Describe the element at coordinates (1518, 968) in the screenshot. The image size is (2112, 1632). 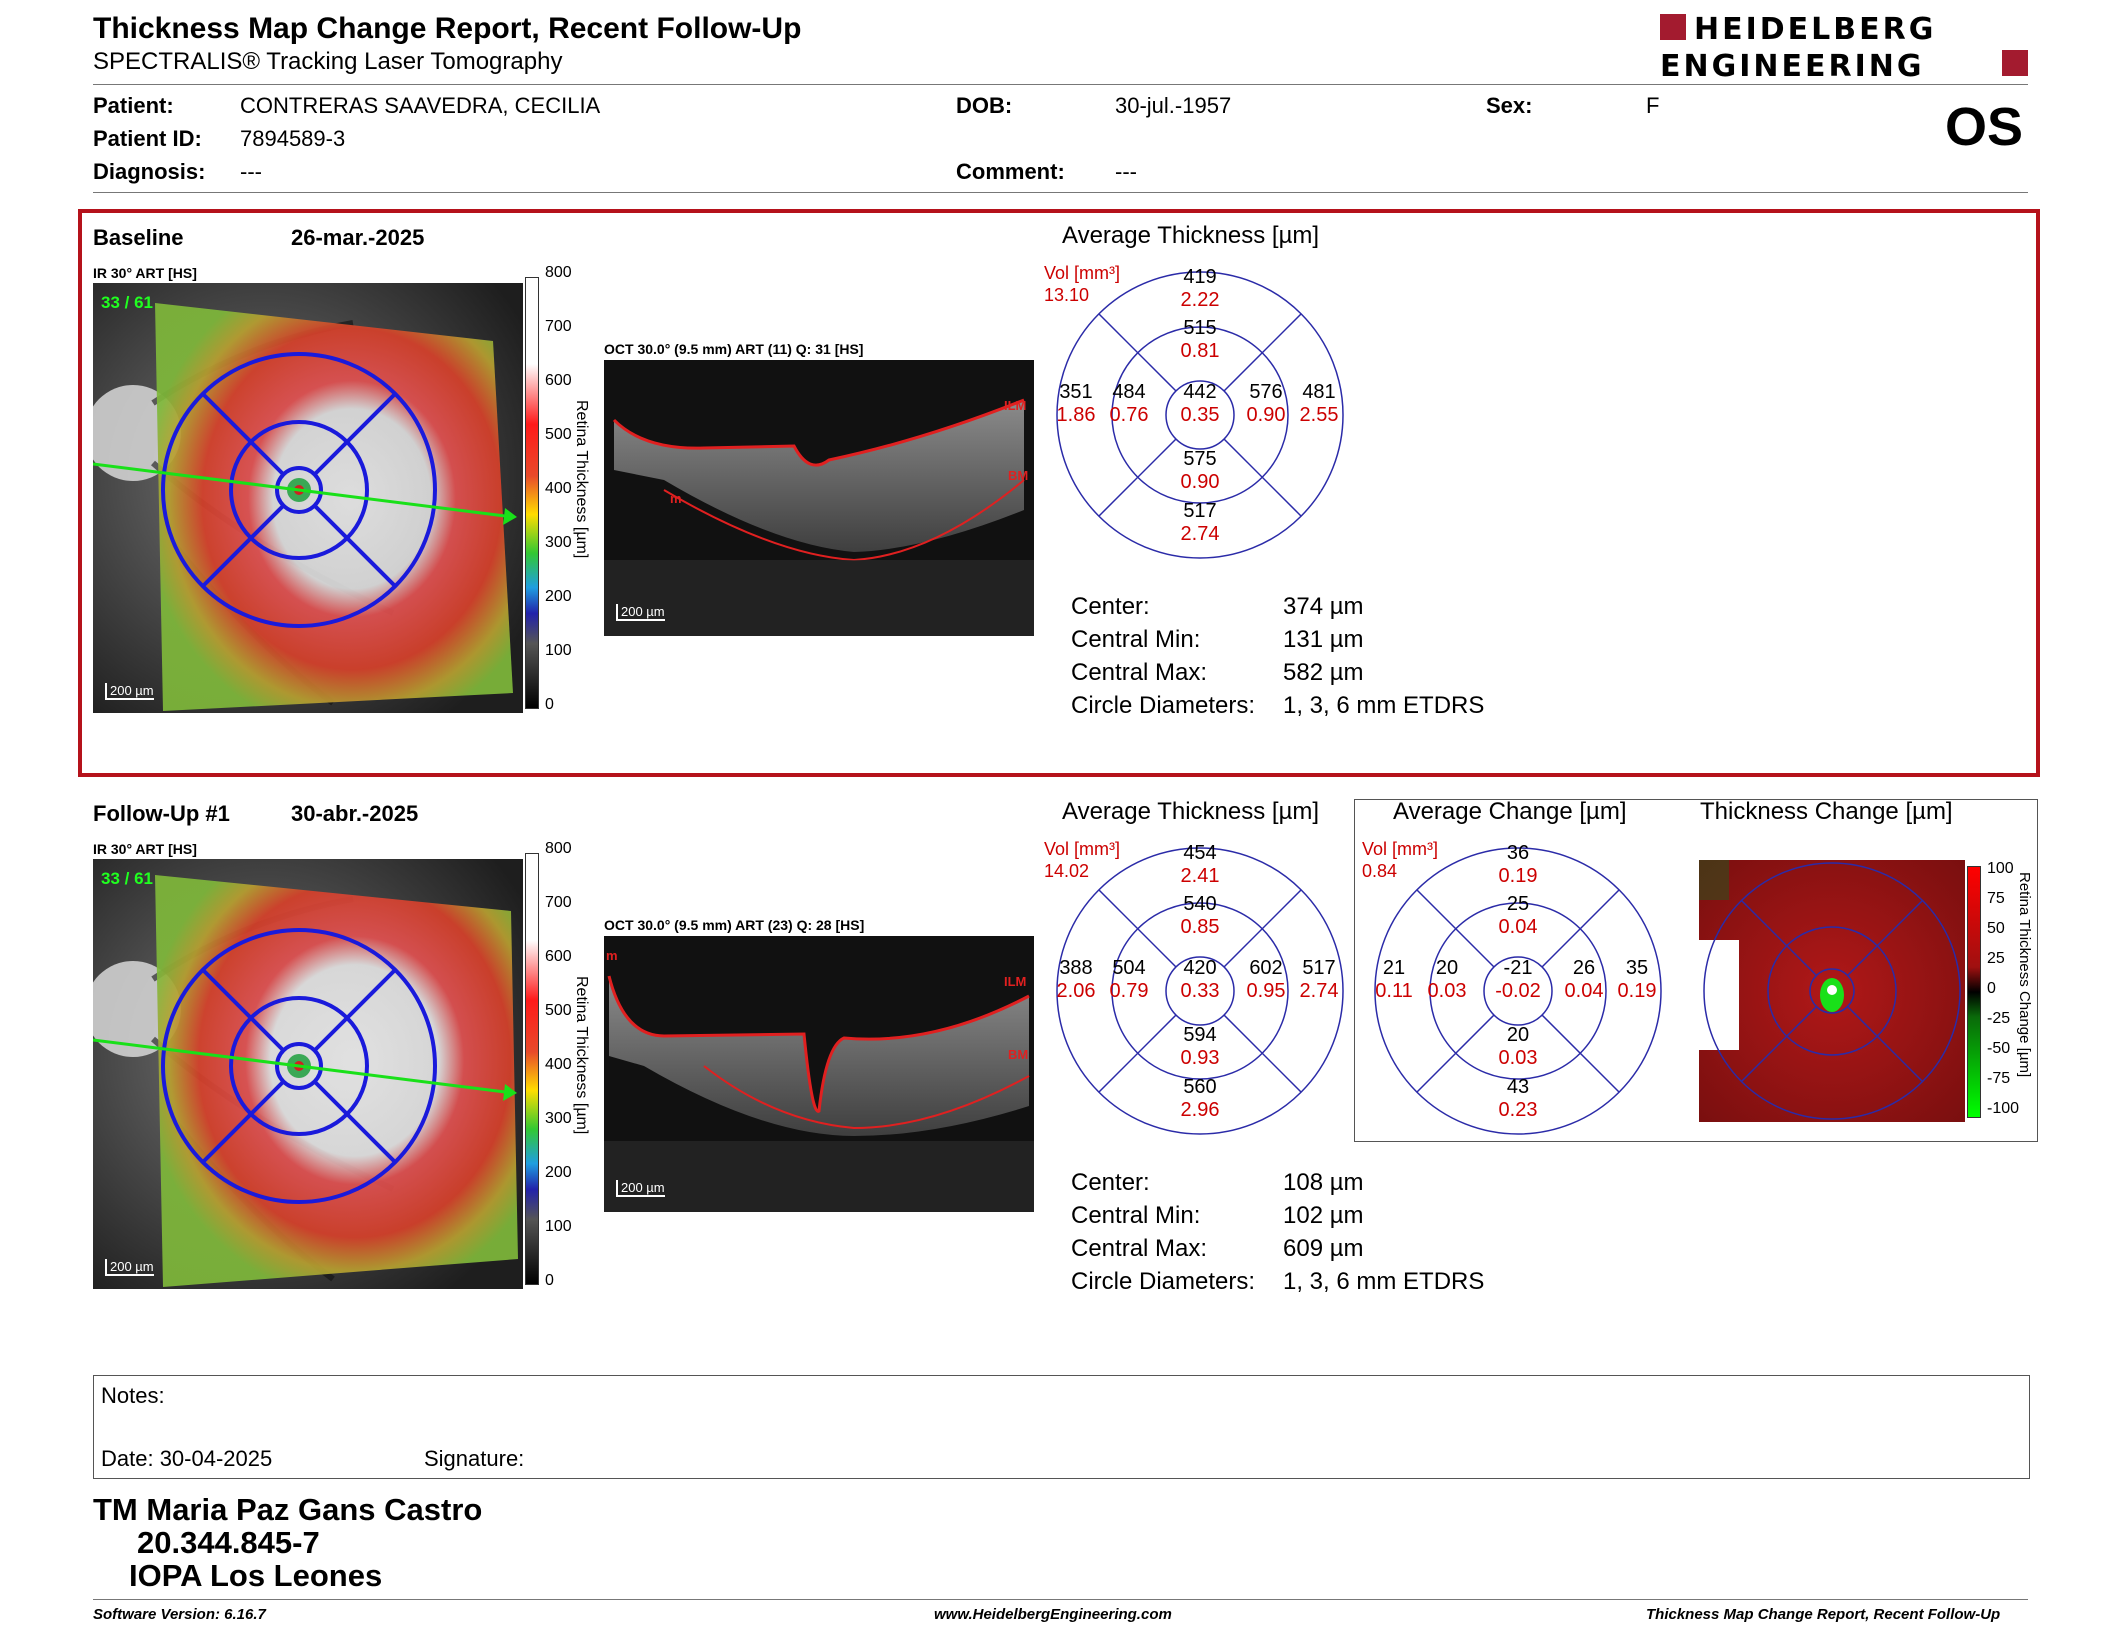
I see `change-thickness-value: -21` at that location.